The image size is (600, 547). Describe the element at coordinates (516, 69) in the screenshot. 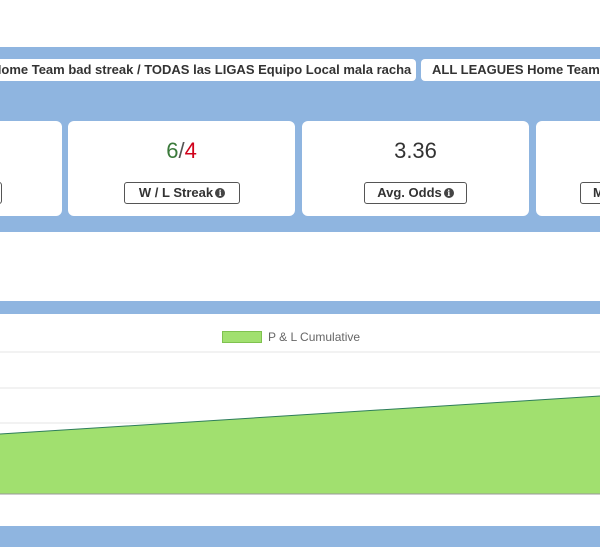

I see `tab-label: ALL LEAGUES Home Team` at that location.